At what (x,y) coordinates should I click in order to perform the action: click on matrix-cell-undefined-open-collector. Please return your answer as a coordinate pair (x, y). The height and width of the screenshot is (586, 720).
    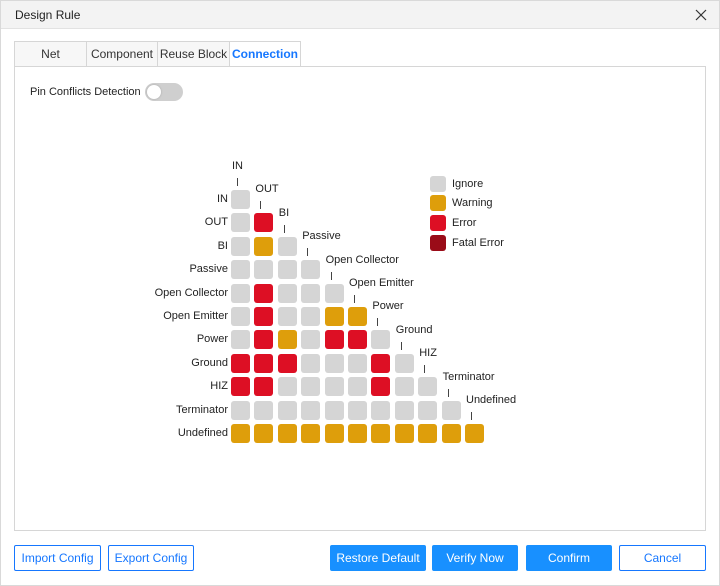
    Looking at the image, I should click on (334, 433).